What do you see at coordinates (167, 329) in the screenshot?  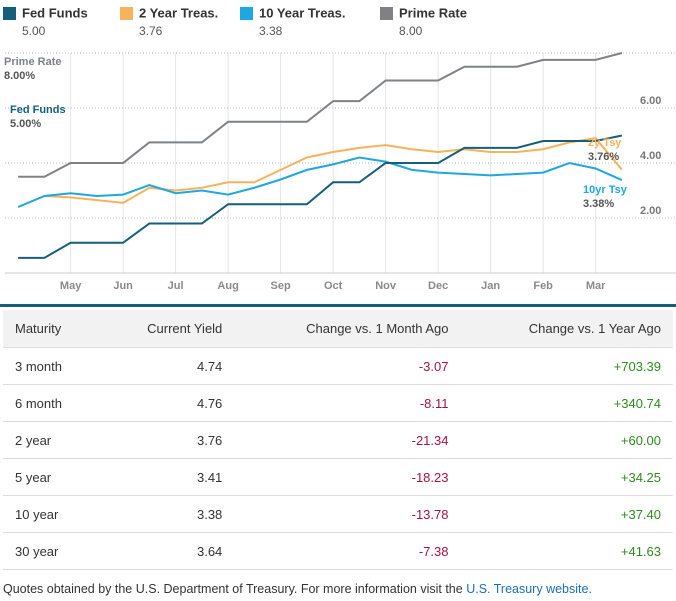 I see `column-header: Current Yield` at bounding box center [167, 329].